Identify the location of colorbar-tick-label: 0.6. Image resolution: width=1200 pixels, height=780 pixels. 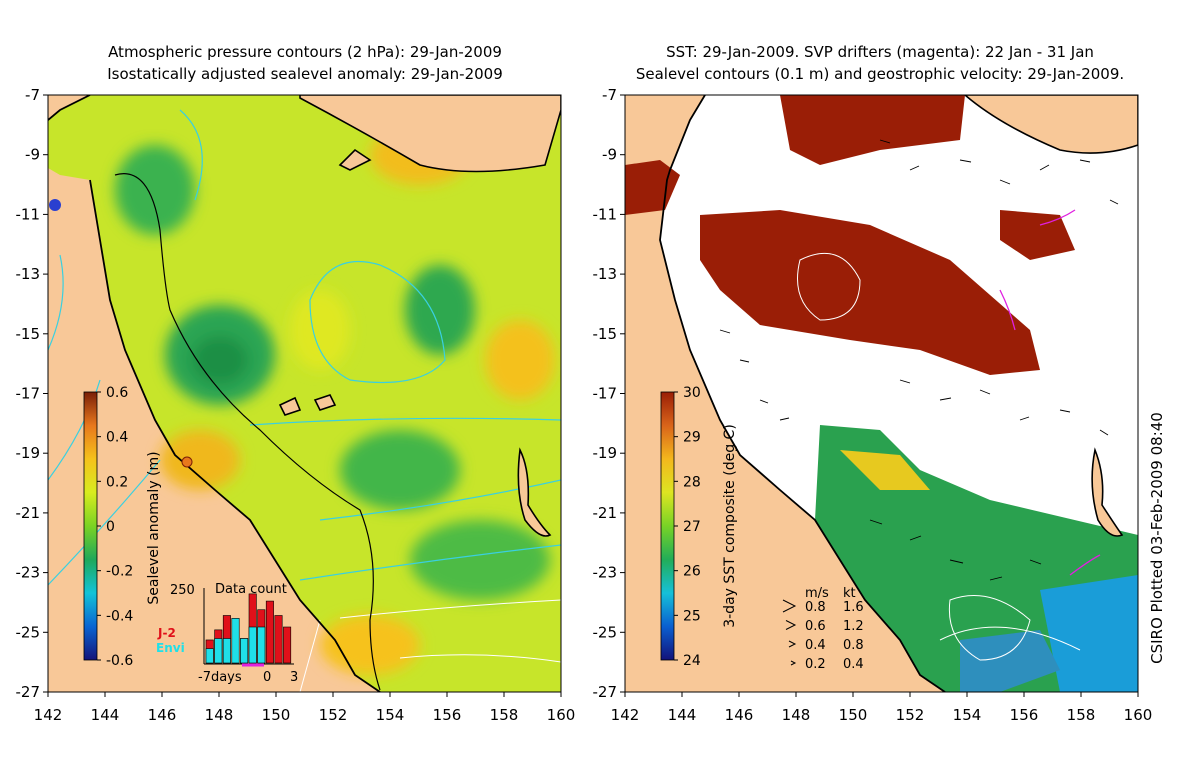
(117, 393).